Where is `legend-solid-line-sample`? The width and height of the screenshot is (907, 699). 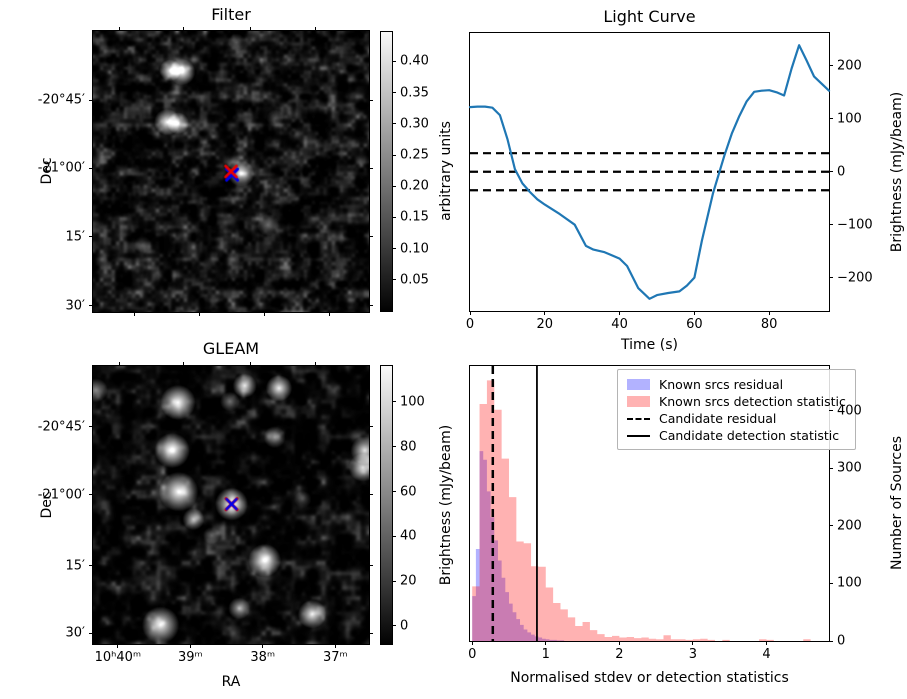
legend-solid-line-sample is located at coordinates (638, 435).